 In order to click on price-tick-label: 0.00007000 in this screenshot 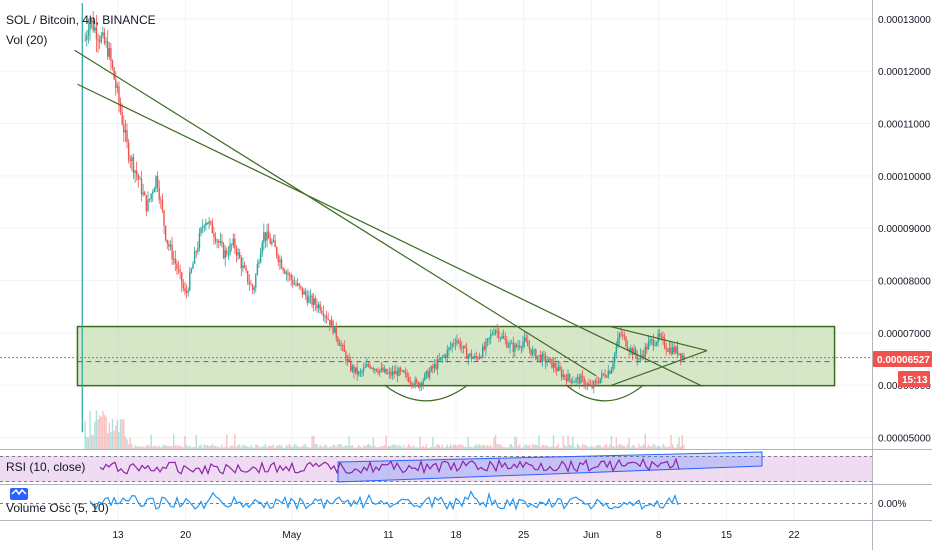, I will do `click(904, 334)`.